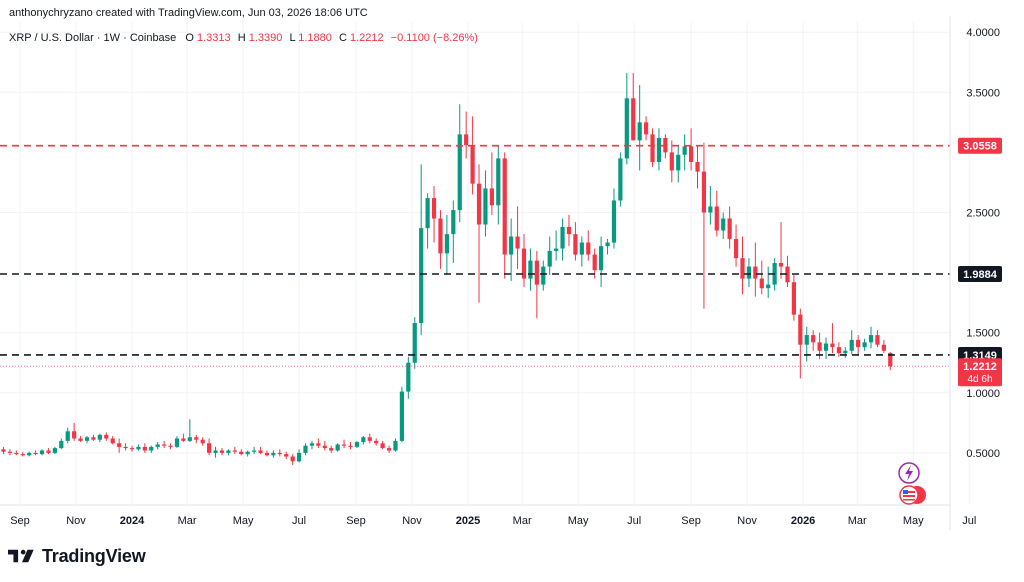 The height and width of the screenshot is (582, 1024). I want to click on us-flag-coin-icon, so click(912, 495).